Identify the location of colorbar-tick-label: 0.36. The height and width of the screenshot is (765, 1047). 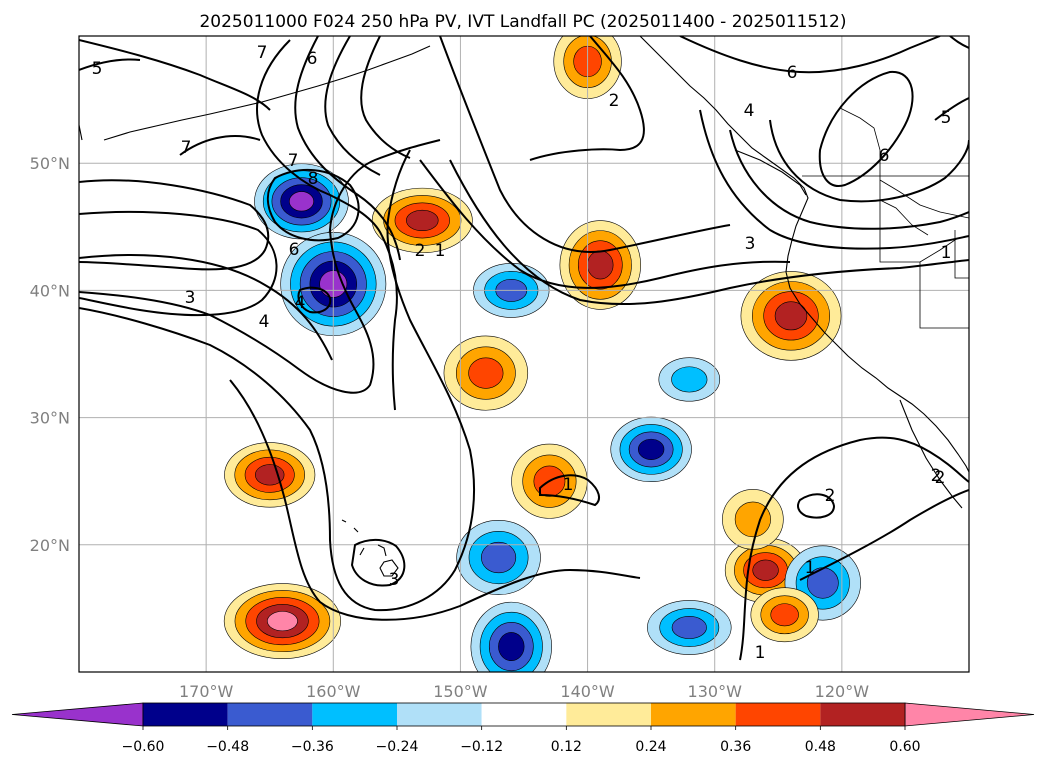
(735, 747).